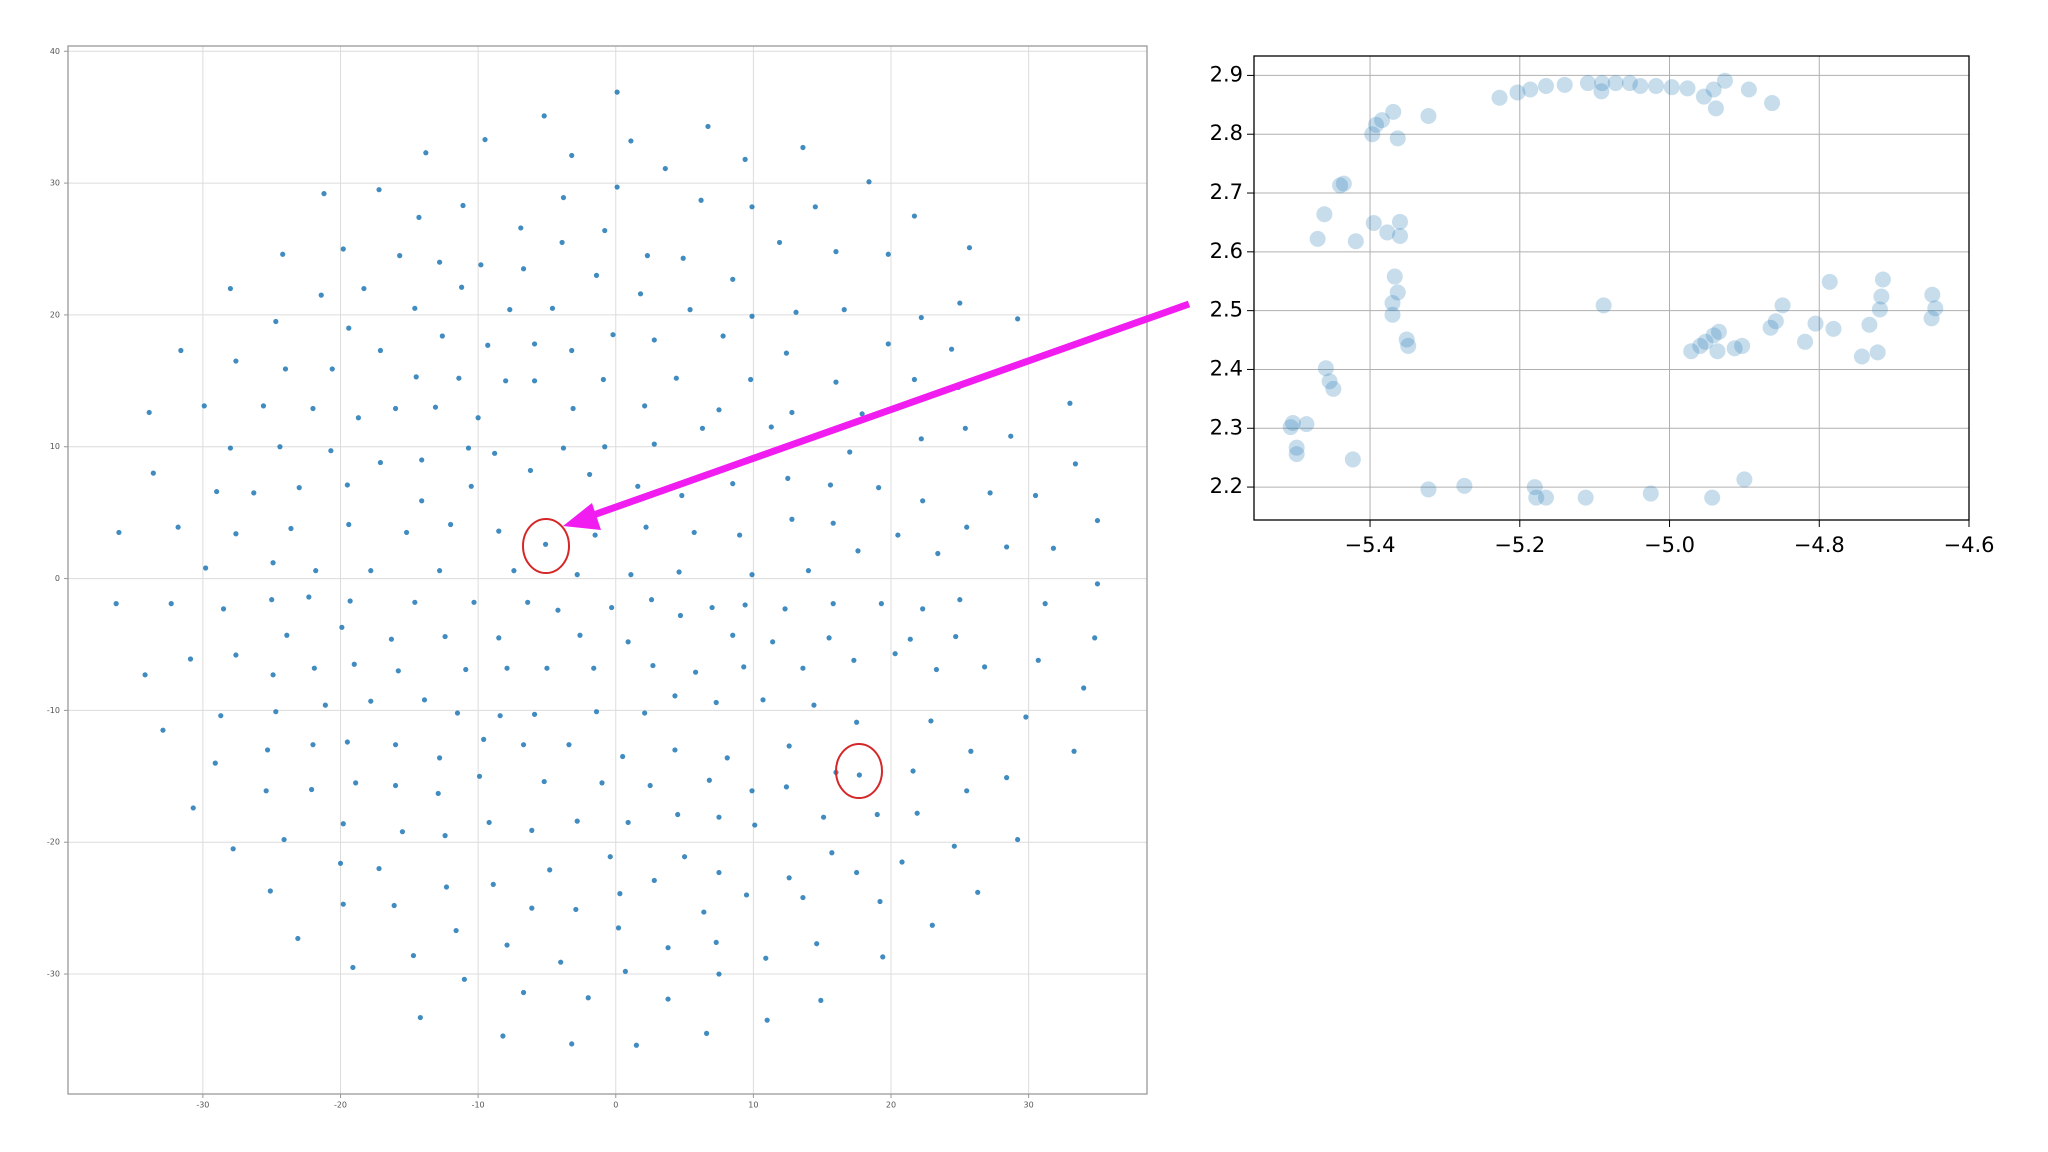  What do you see at coordinates (1226, 192) in the screenshot?
I see `y-tick-label: 2.7` at bounding box center [1226, 192].